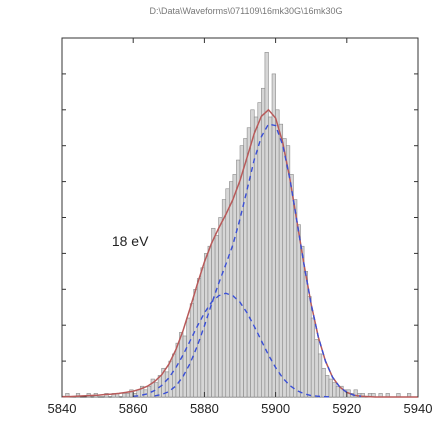 The image size is (446, 431). Describe the element at coordinates (245, 11) in the screenshot. I see `chart-title: D:\Data\Waveforms\071109\16mk30G\16mk30G` at that location.